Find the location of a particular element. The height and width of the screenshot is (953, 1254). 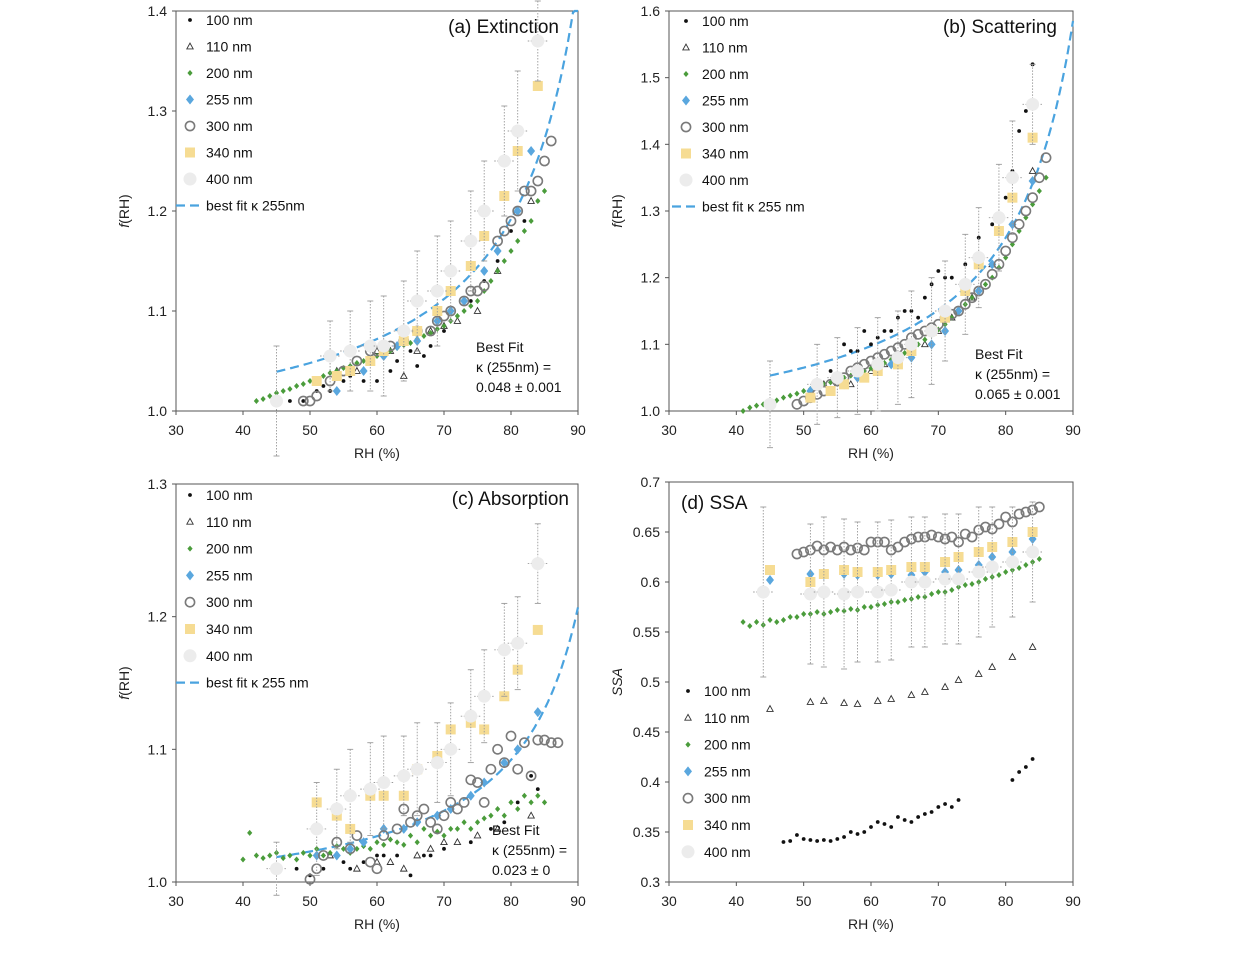

fit-annotation: Best Fit is located at coordinates (516, 830).